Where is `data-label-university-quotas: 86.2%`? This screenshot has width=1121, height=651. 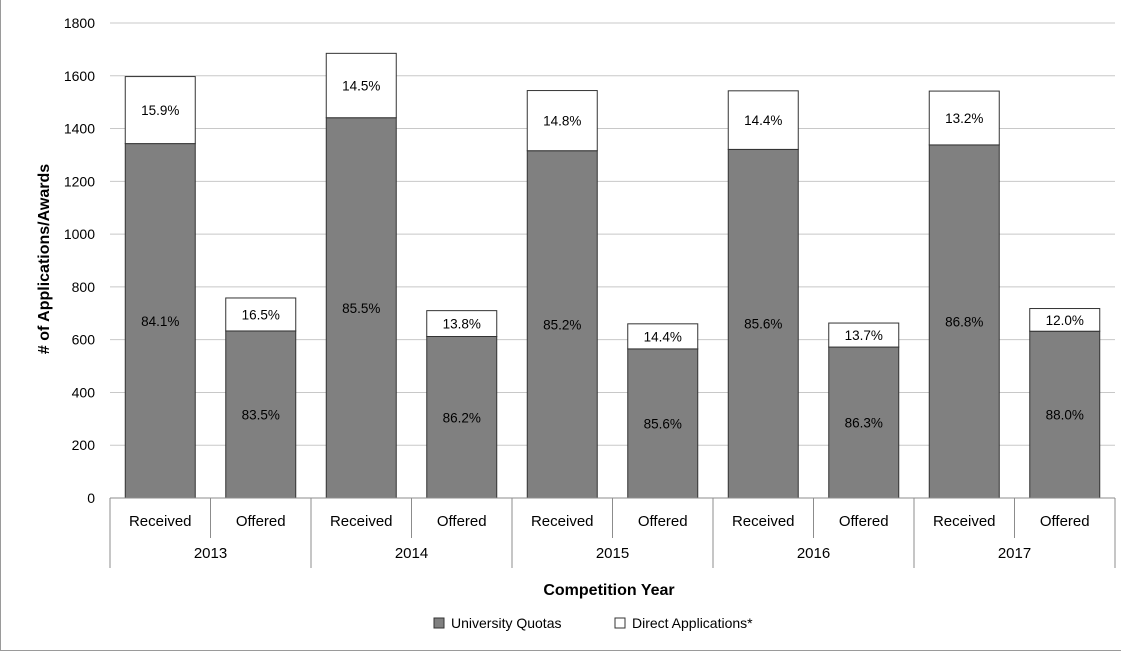
data-label-university-quotas: 86.2% is located at coordinates (462, 417).